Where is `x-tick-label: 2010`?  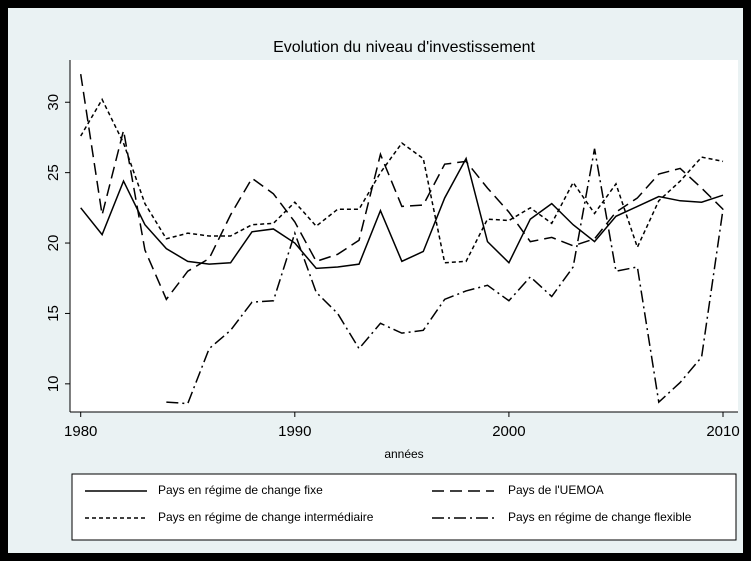 x-tick-label: 2010 is located at coordinates (722, 431).